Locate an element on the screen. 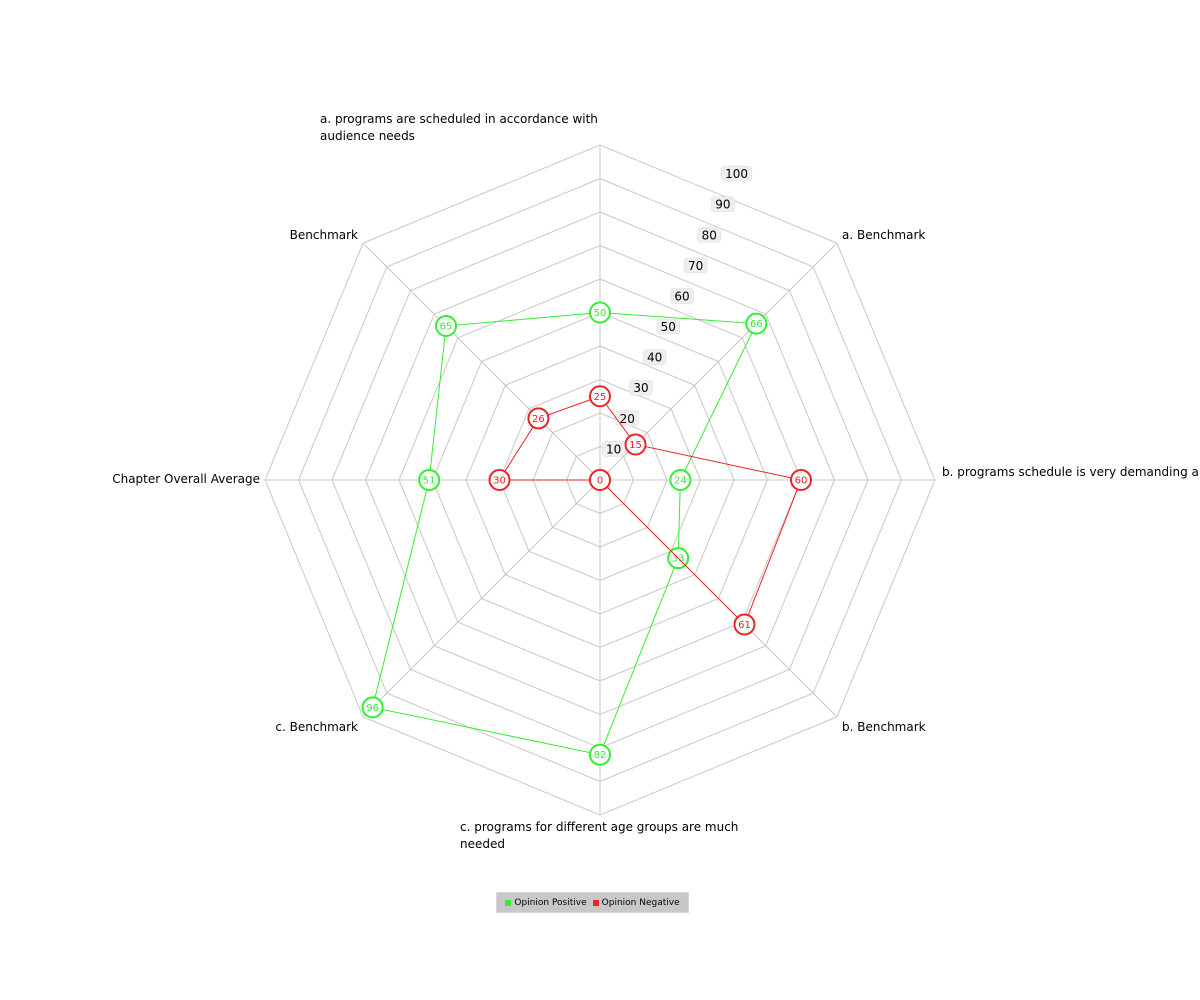  data-point: 51 is located at coordinates (429, 480).